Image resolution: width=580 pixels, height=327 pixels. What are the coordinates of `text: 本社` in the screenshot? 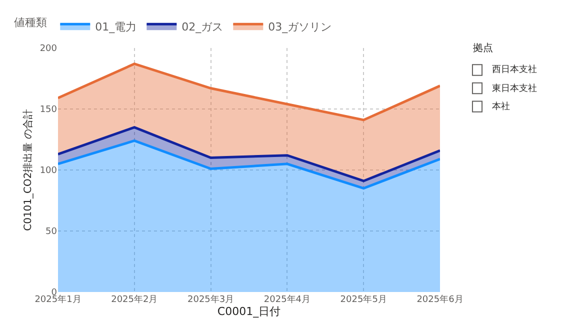 It's located at (501, 106).